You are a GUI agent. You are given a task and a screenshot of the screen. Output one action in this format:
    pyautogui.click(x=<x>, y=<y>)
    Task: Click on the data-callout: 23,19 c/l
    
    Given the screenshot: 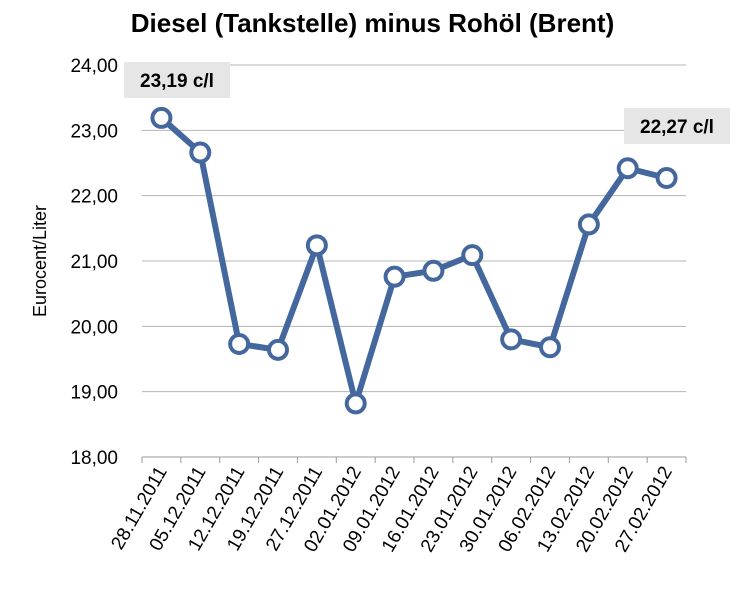 What is the action you would take?
    pyautogui.click(x=177, y=80)
    